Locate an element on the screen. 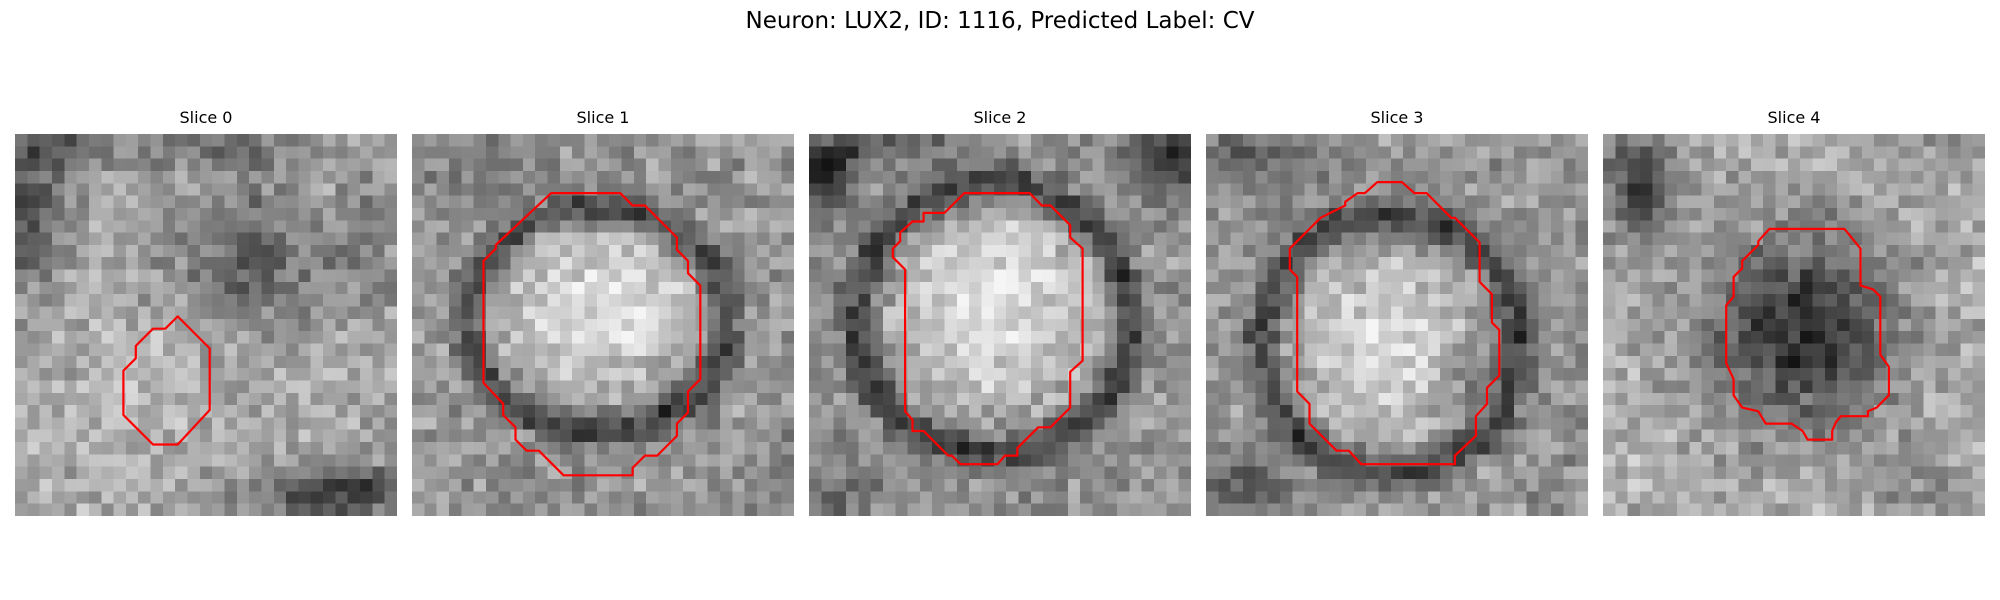  slice-title-1: Slice 1 is located at coordinates (603, 117).